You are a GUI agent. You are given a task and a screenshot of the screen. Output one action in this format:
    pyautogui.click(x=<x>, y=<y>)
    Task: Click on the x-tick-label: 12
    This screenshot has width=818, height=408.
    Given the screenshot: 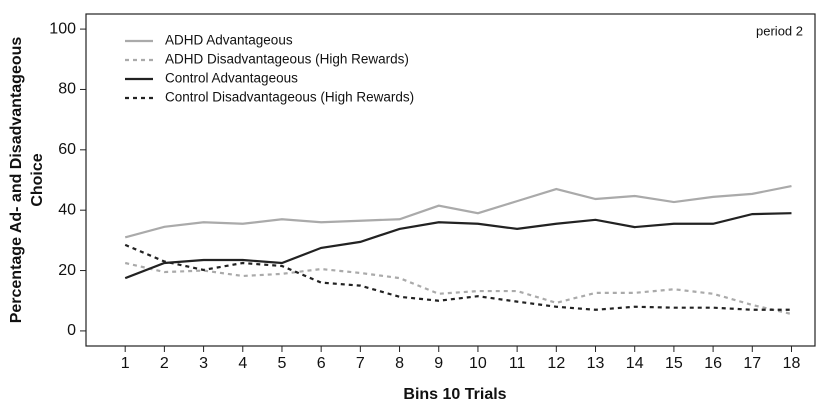 What is the action you would take?
    pyautogui.click(x=556, y=363)
    